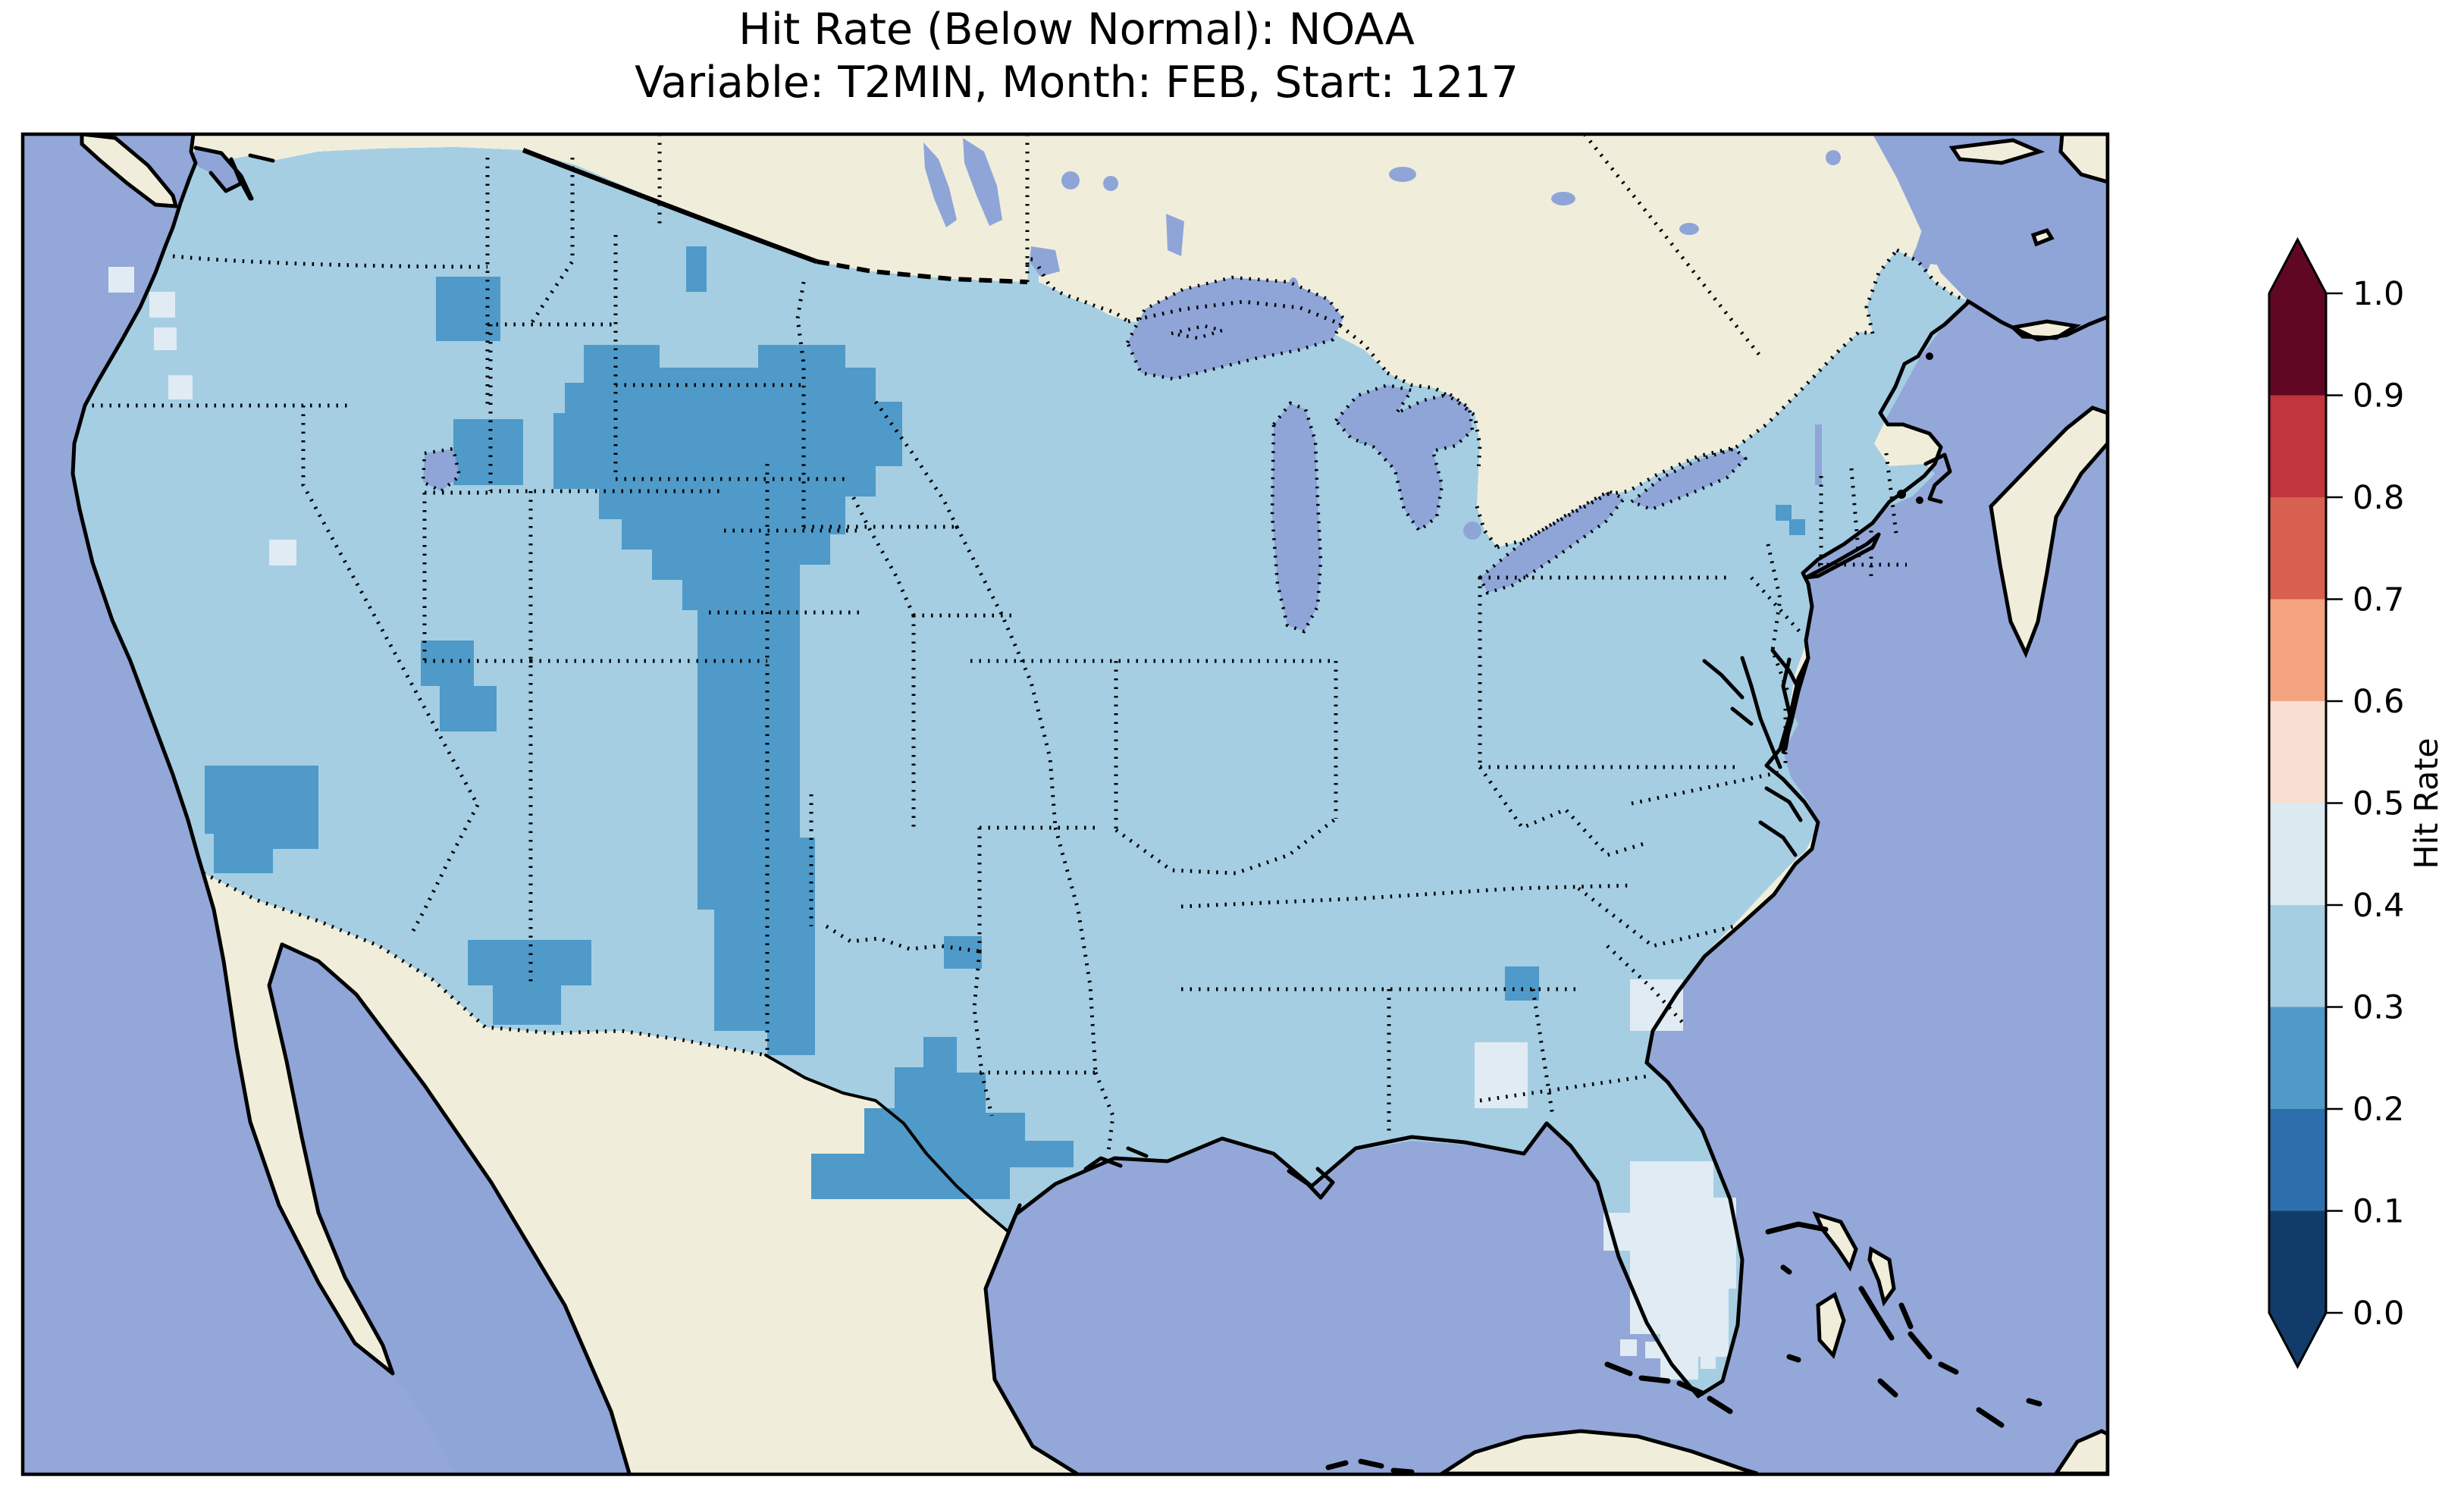  Describe the element at coordinates (2297, 854) in the screenshot. I see `cbar-band-0.4-0.5` at that location.